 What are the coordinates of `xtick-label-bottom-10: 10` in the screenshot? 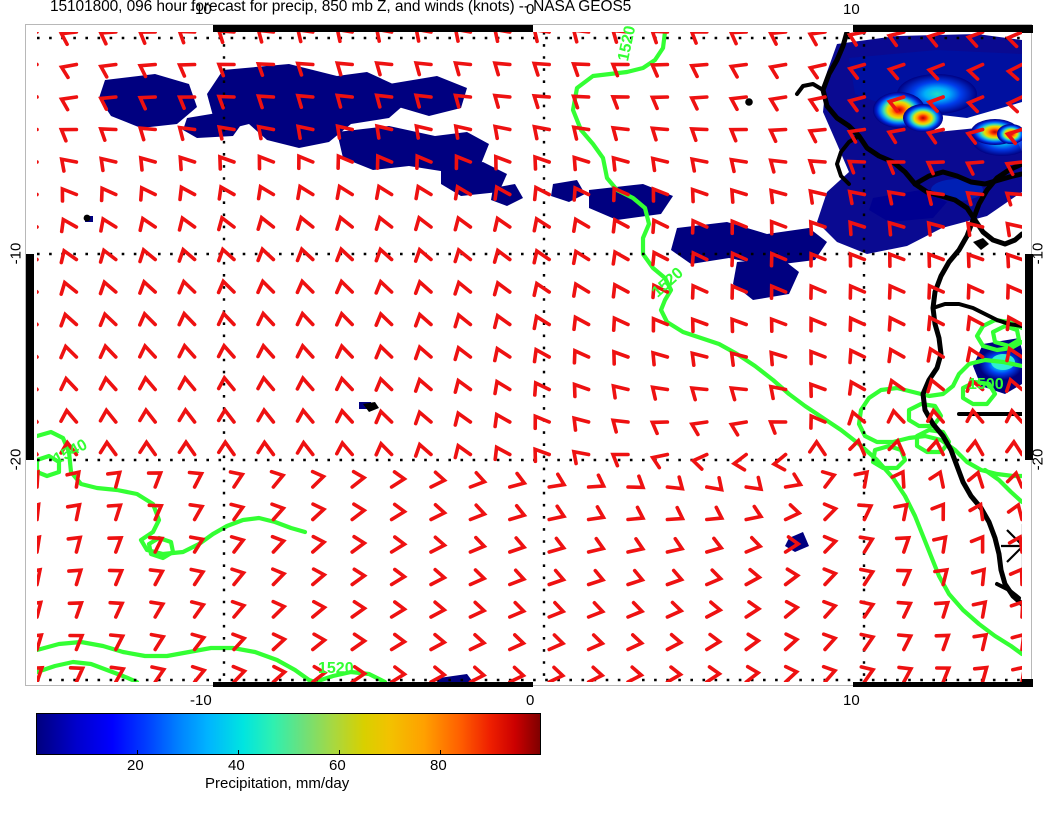 It's located at (851, 700).